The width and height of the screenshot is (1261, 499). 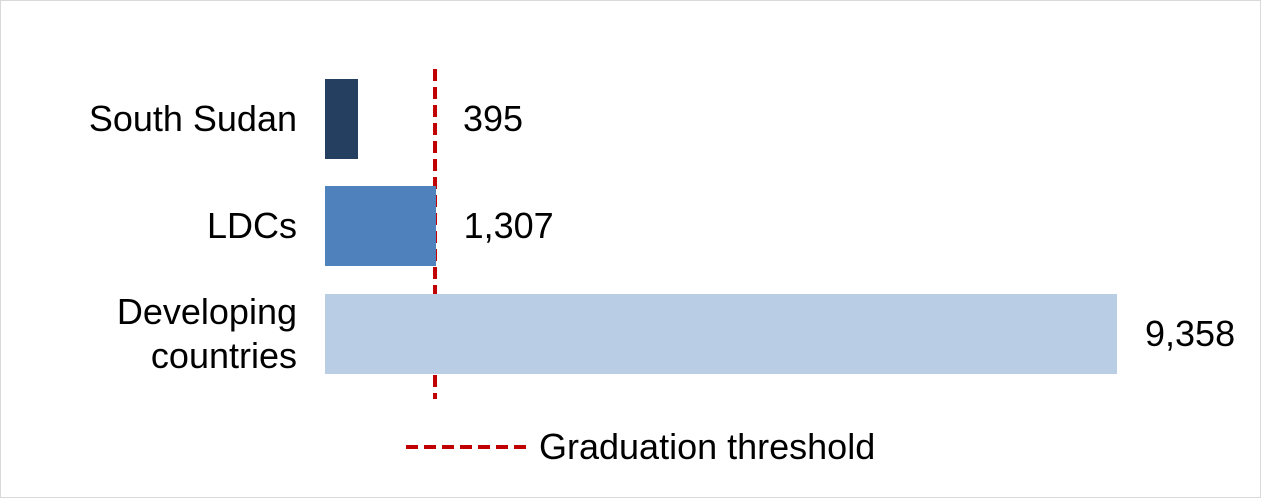 What do you see at coordinates (251, 225) in the screenshot?
I see `category-label: LDCs` at bounding box center [251, 225].